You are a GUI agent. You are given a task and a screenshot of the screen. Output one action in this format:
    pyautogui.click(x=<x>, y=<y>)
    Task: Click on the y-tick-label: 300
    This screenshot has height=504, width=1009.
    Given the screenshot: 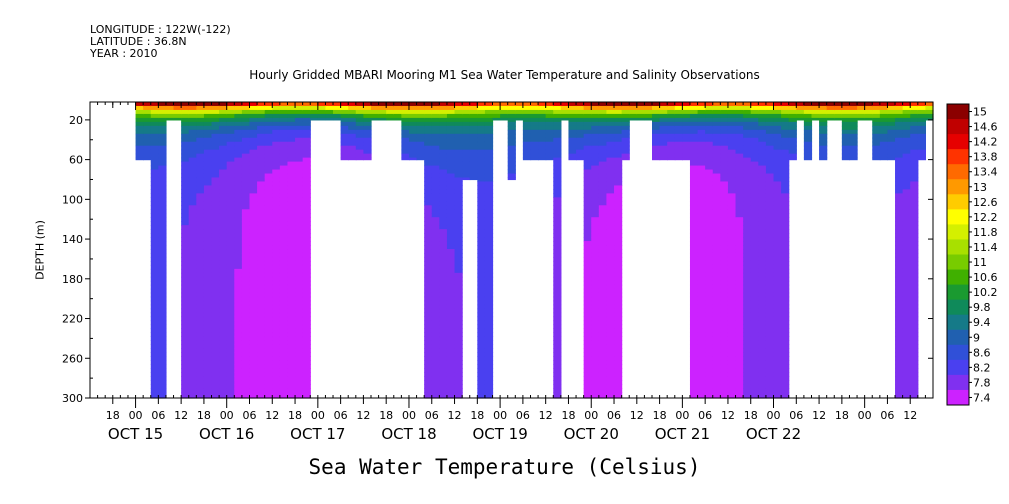 What is the action you would take?
    pyautogui.click(x=72, y=398)
    